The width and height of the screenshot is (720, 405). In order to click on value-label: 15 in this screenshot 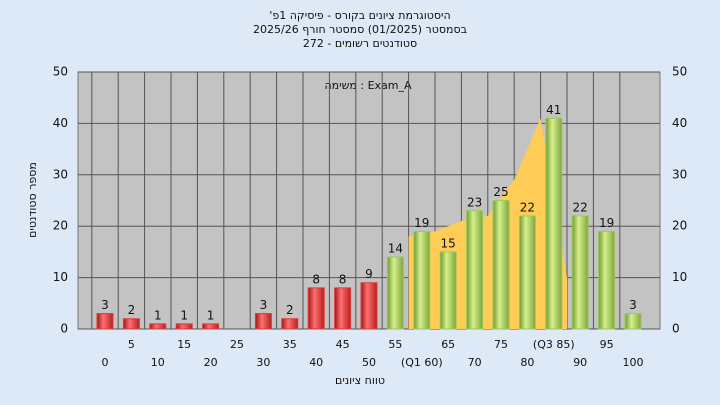, I will do `click(448, 243)`.